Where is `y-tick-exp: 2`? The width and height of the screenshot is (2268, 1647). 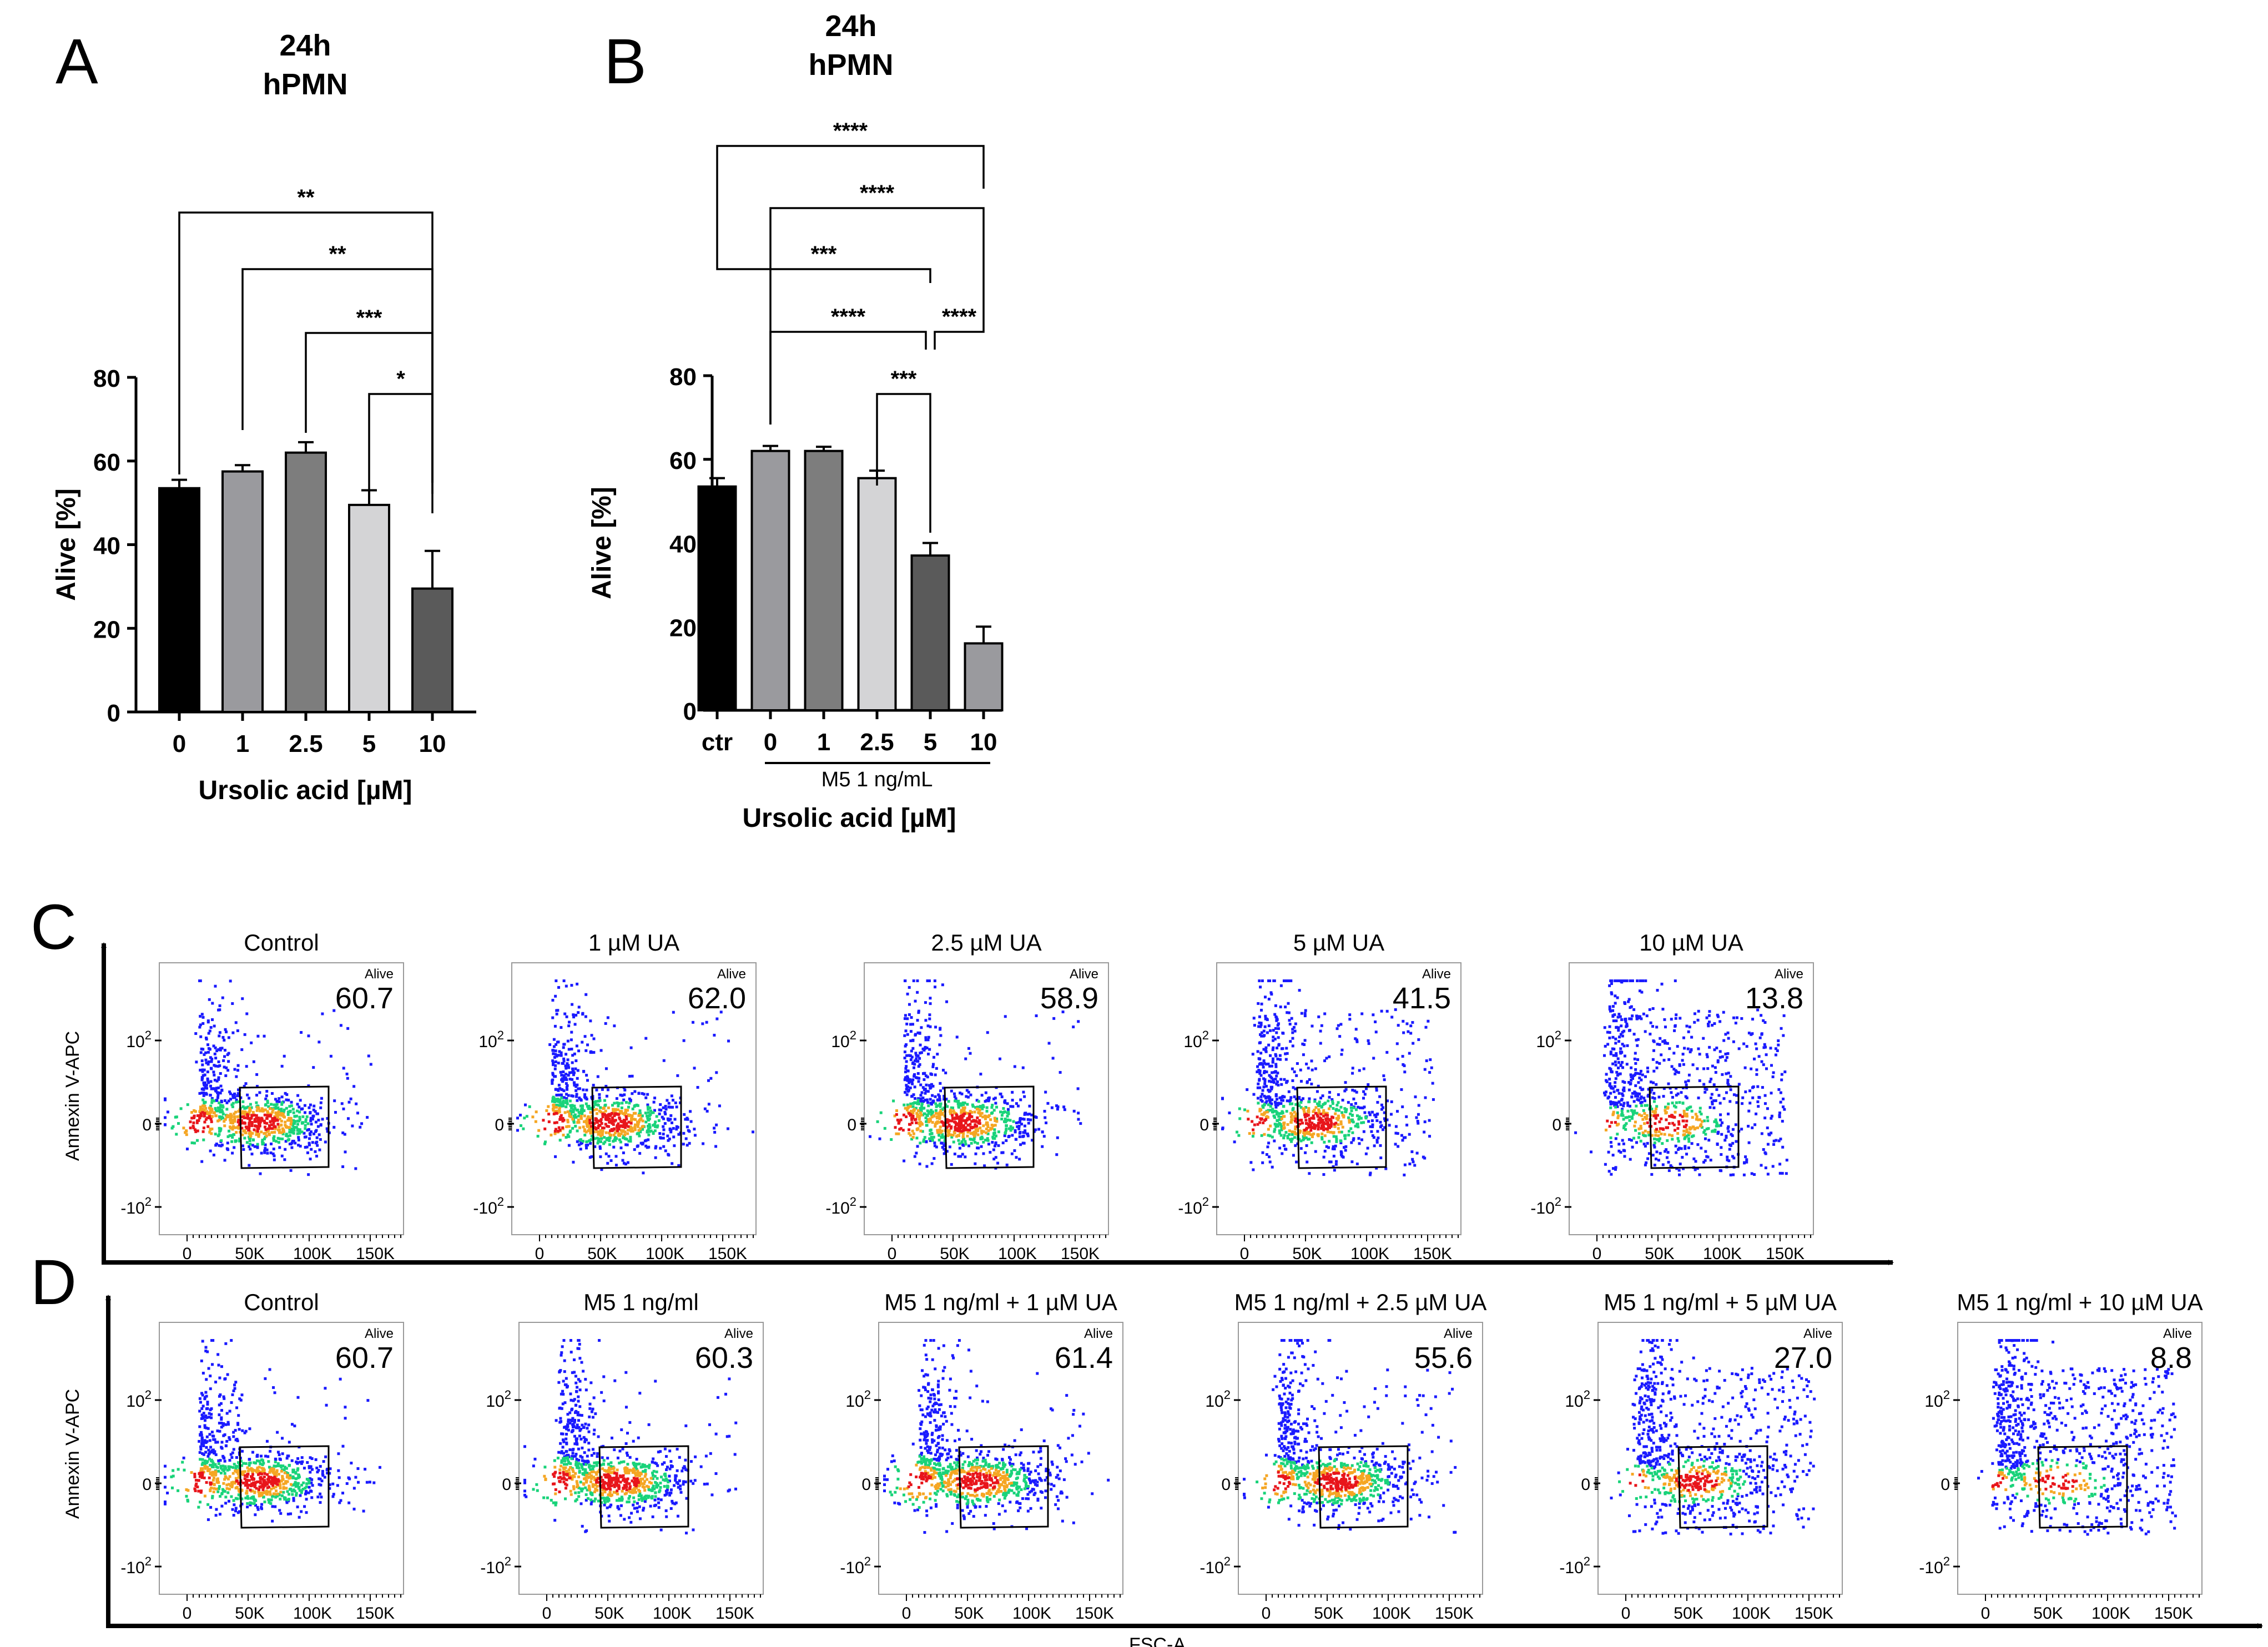 y-tick-exp: 2 is located at coordinates (1558, 1035).